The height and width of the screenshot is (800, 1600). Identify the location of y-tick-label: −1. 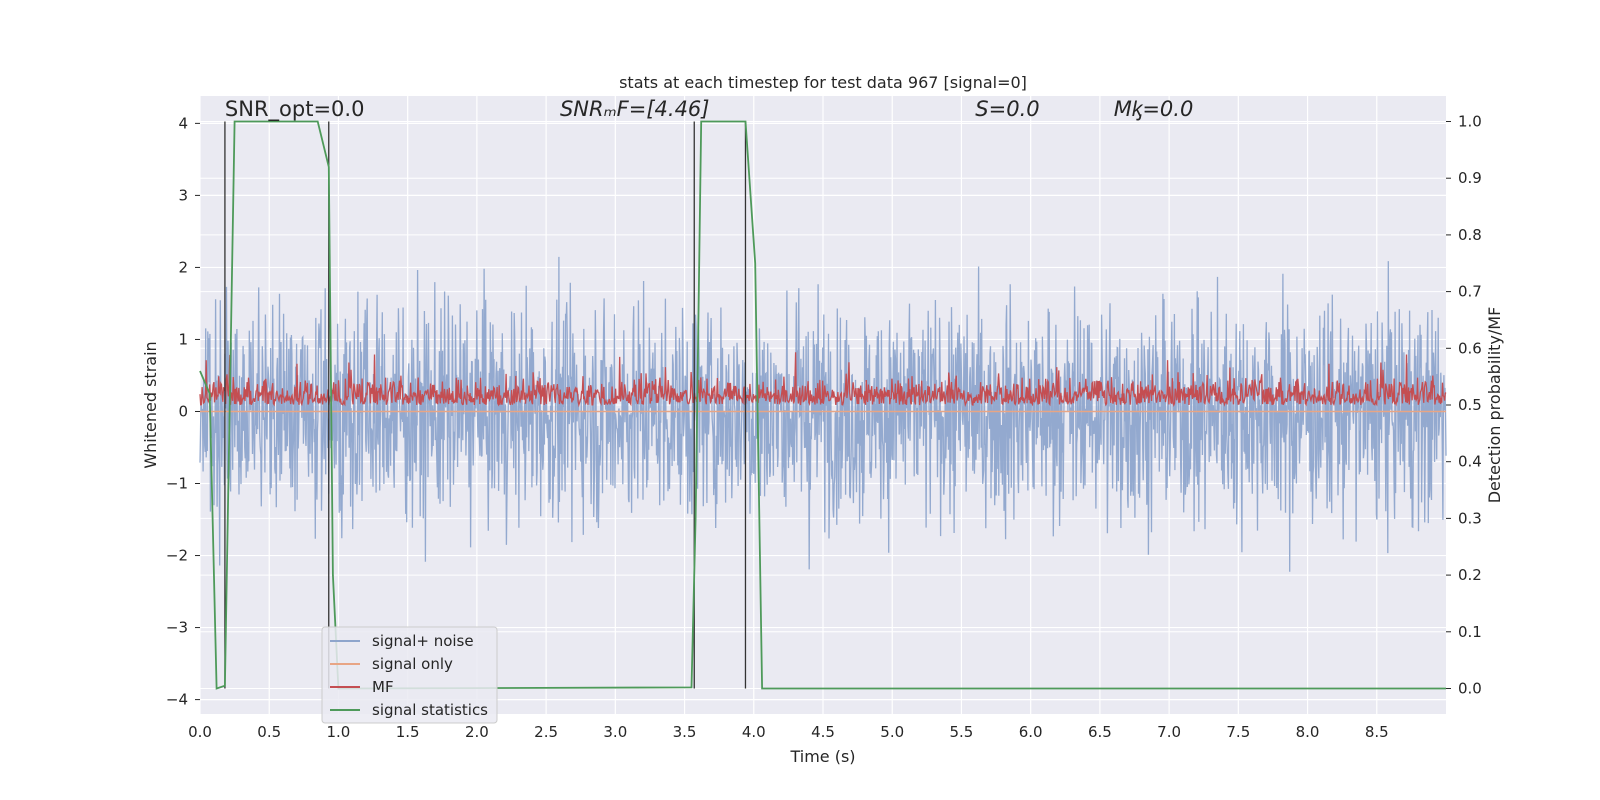
(177, 484).